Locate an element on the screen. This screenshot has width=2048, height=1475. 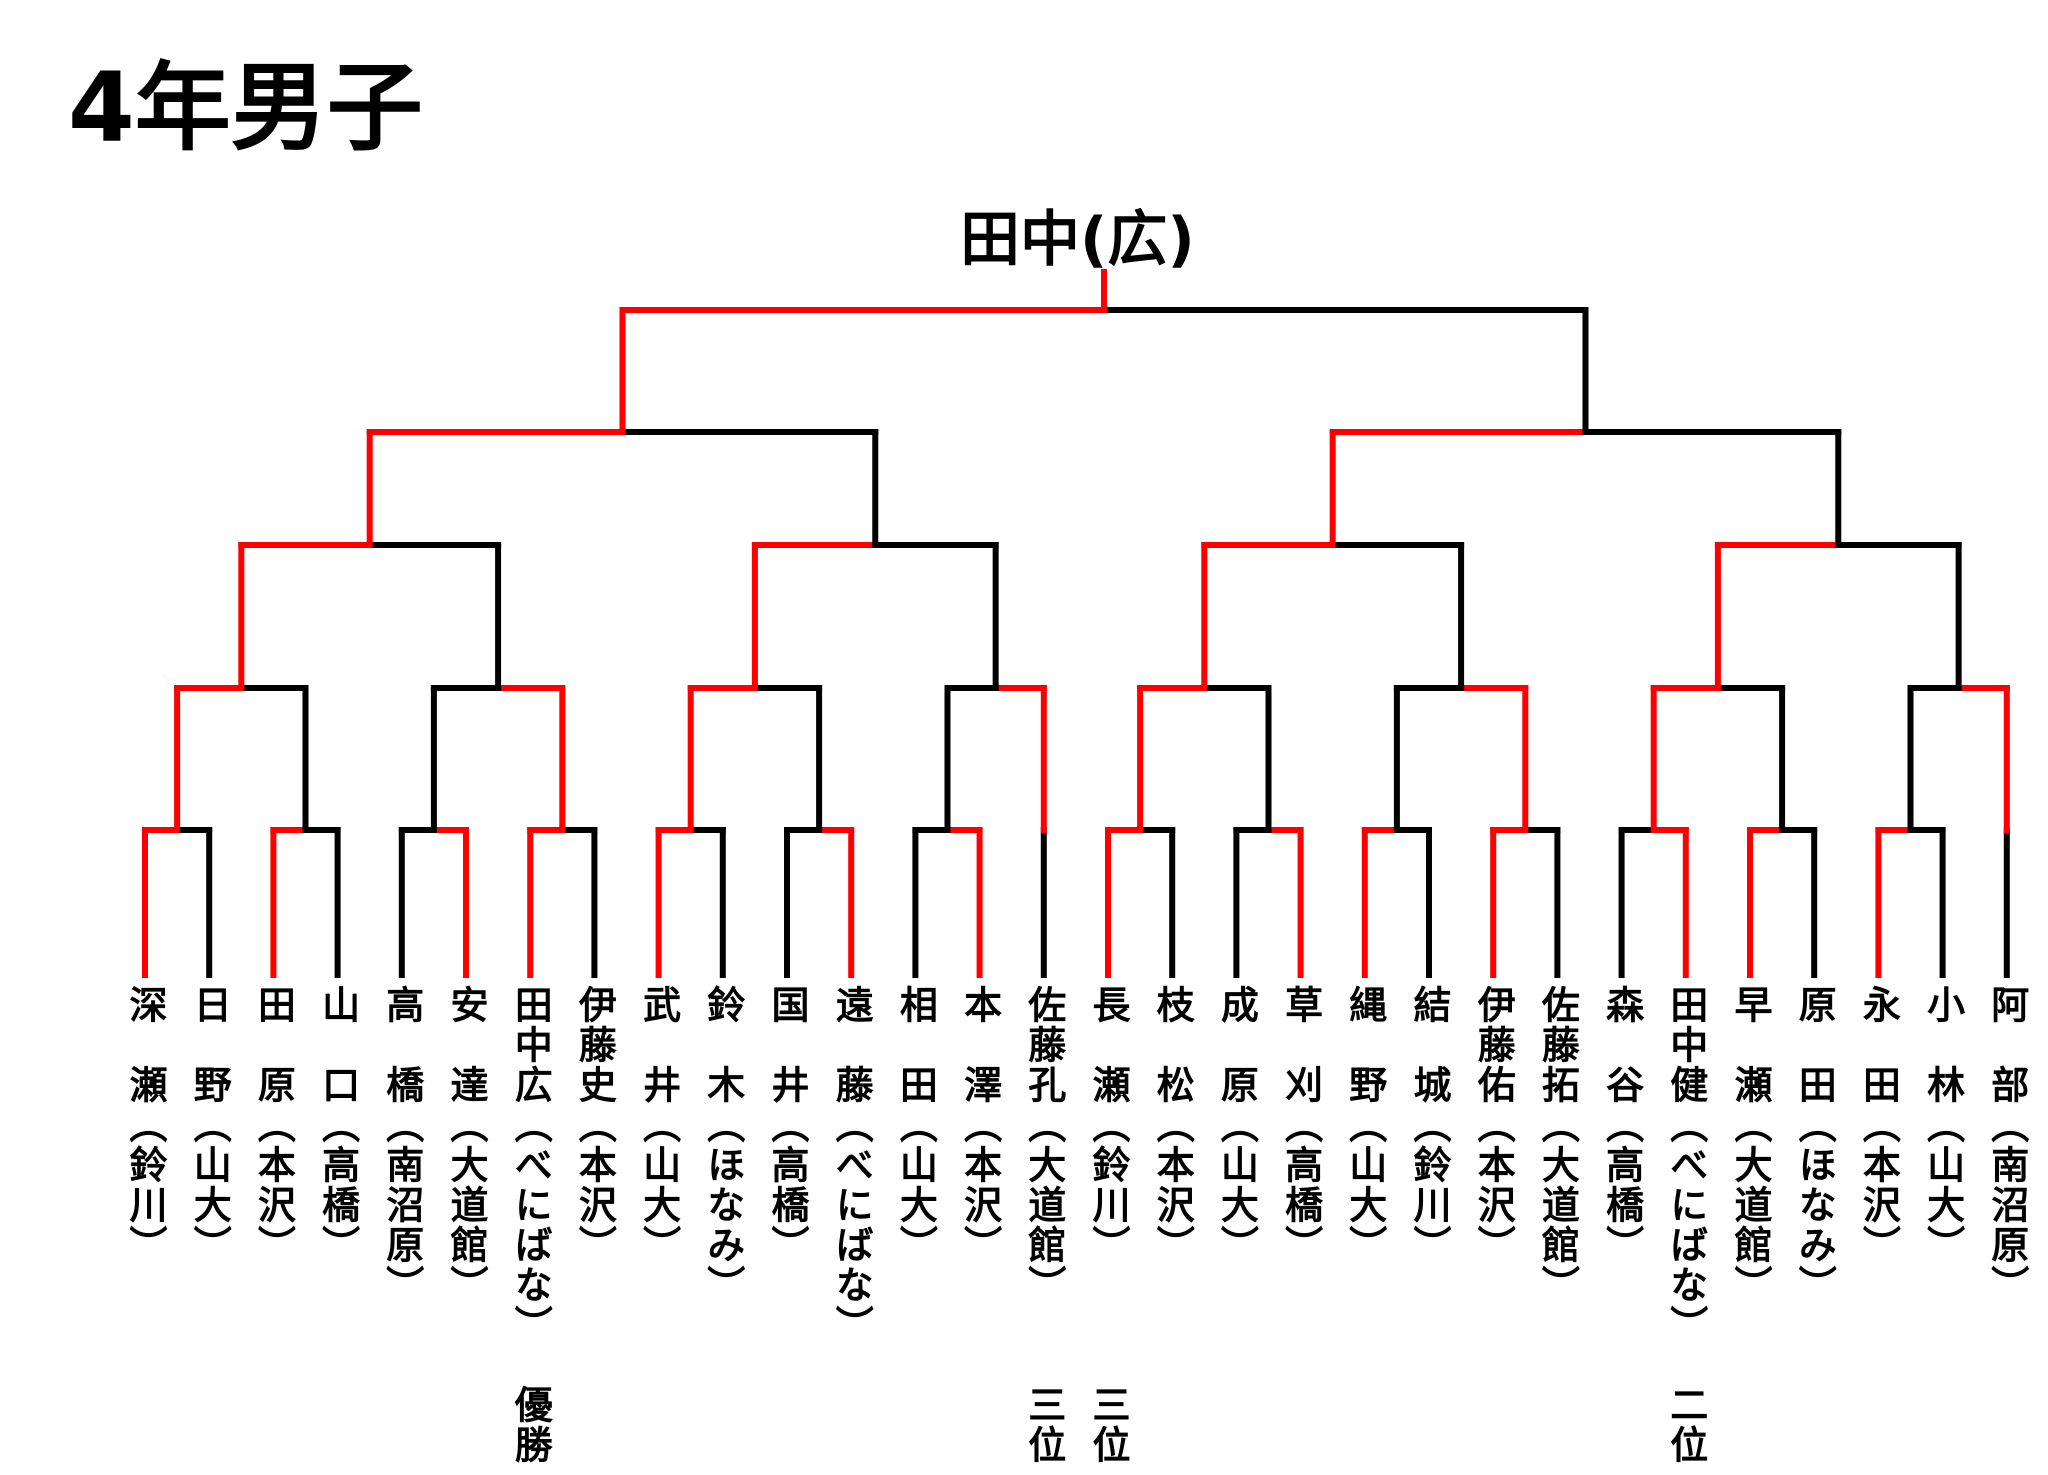
entrant-label: 伊藤史（本沢） is located at coordinates (594, 1125).